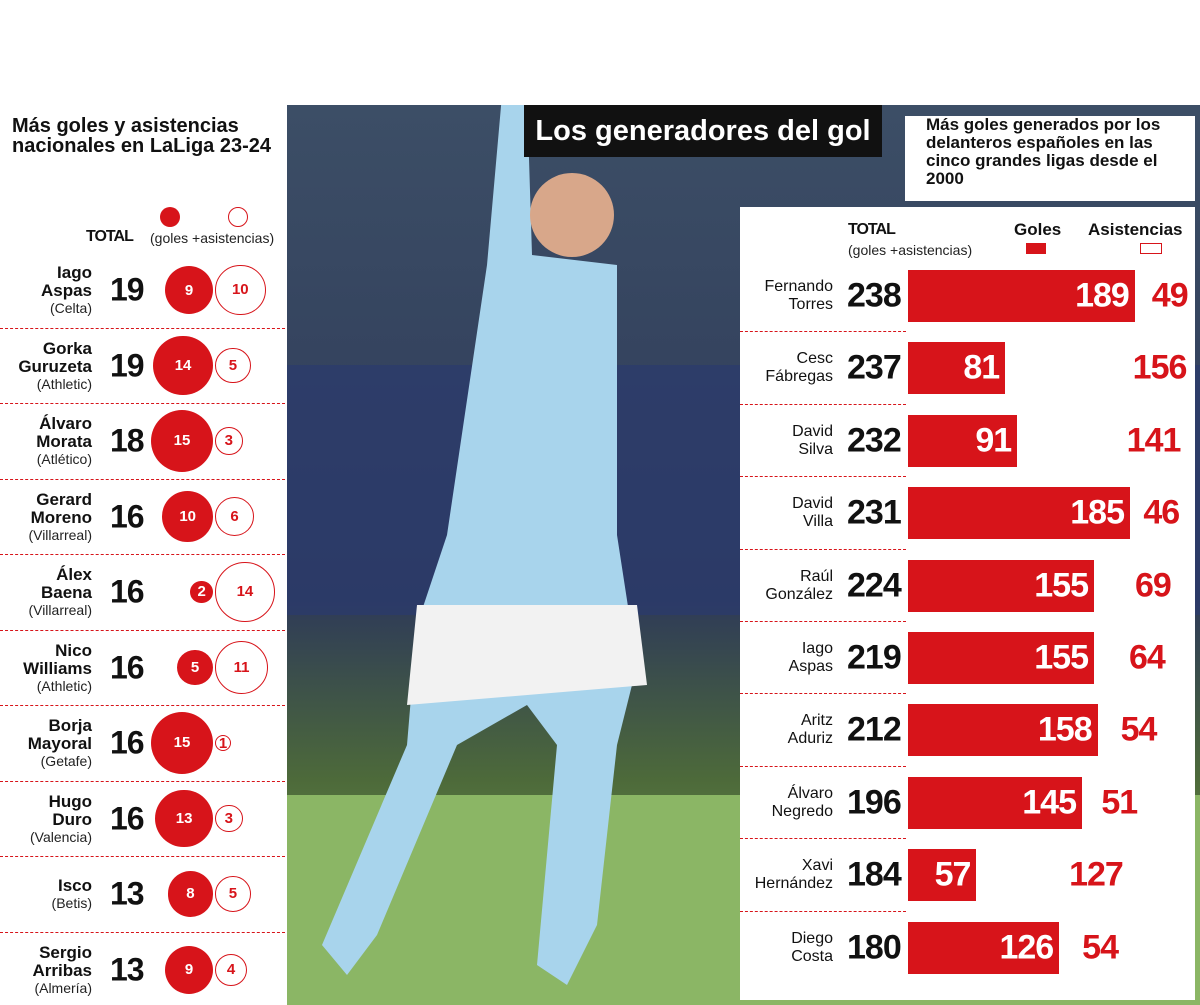  What do you see at coordinates (60, 516) in the screenshot?
I see `player: Gerard Moreno (Villarreal)` at bounding box center [60, 516].